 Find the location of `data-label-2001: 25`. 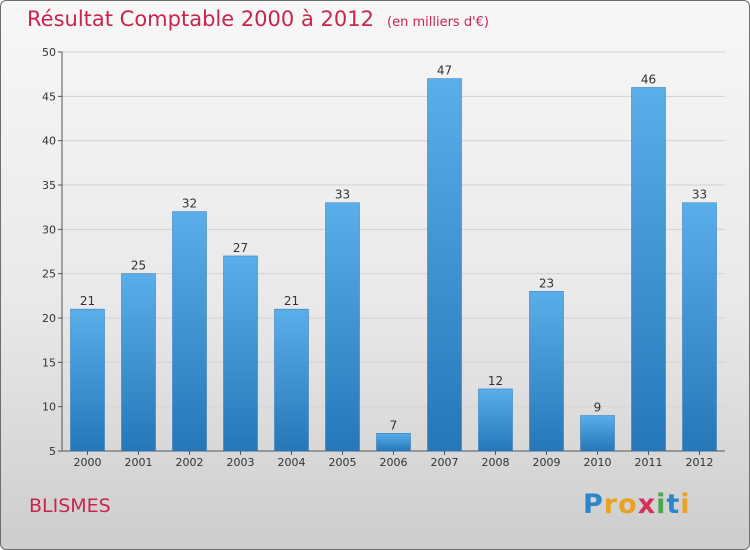

data-label-2001: 25 is located at coordinates (138, 266).